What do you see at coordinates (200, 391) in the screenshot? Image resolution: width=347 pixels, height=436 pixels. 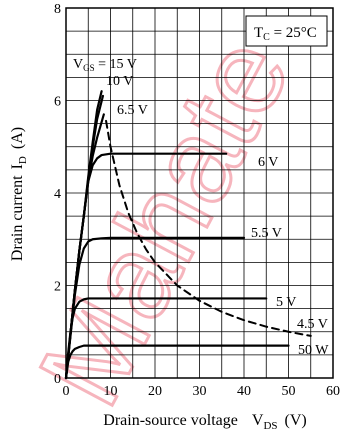 I see `x-tick-label: 30` at bounding box center [200, 391].